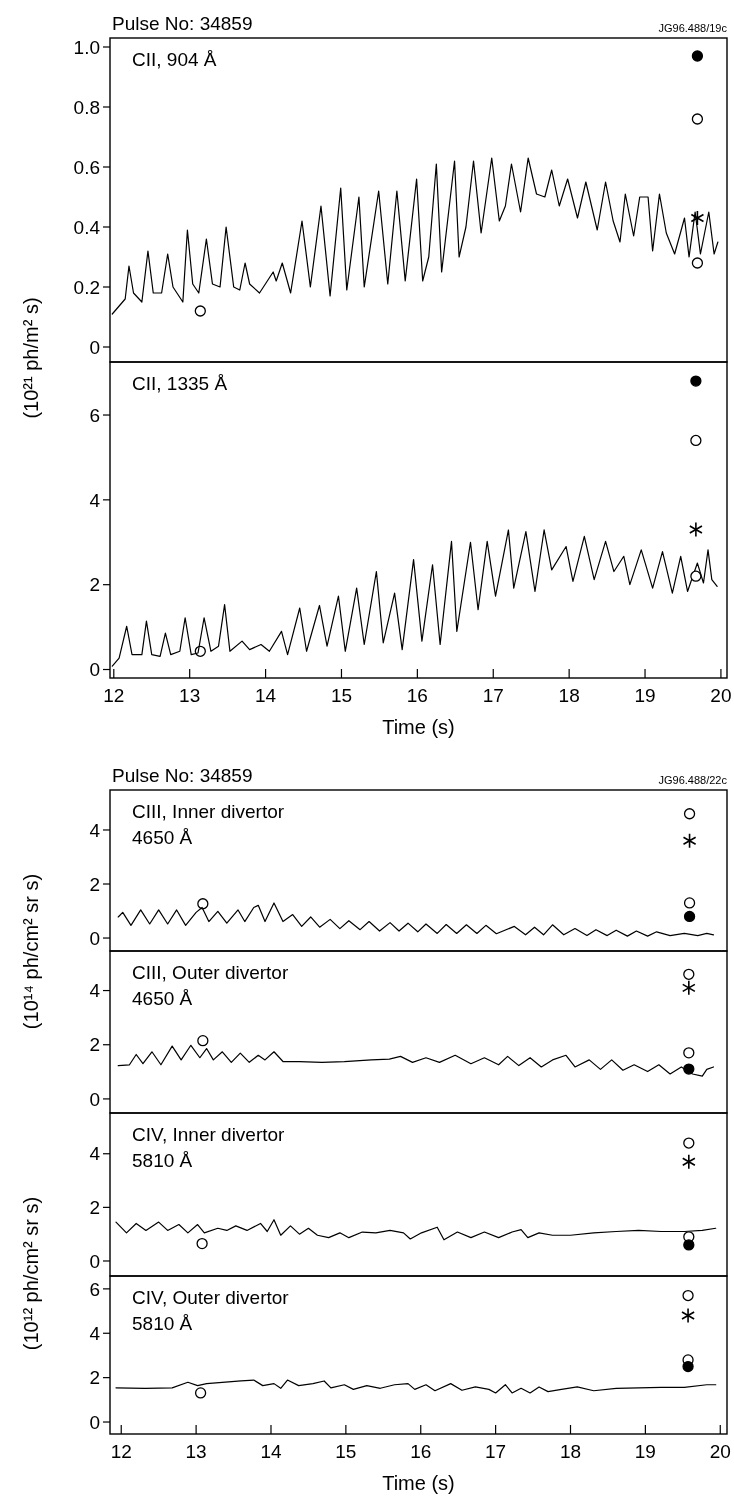  I want to click on text: CIII, Outer divertor 4650 Å, so click(210, 985).